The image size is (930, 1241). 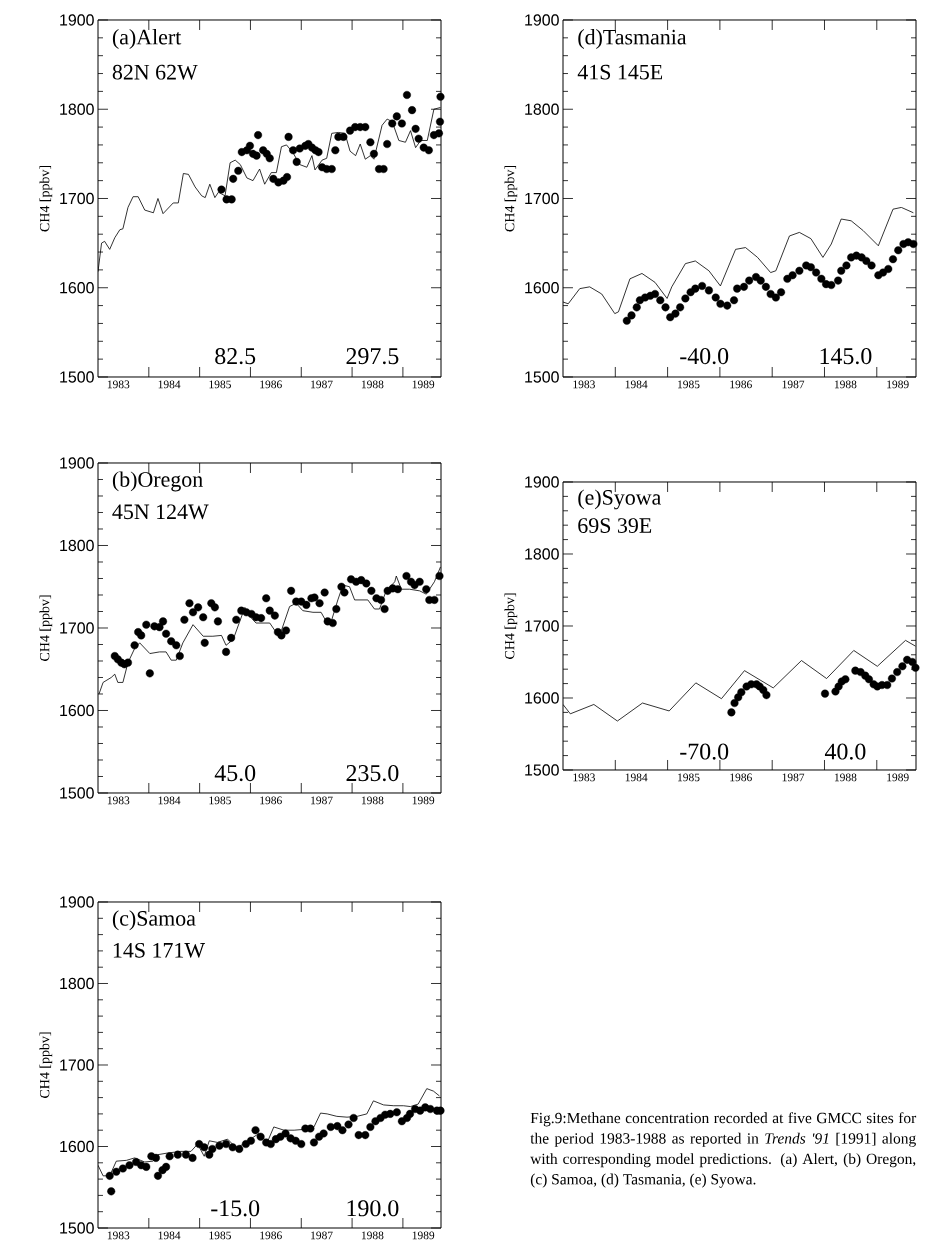 What do you see at coordinates (372, 773) in the screenshot?
I see `annotation: 235.0` at bounding box center [372, 773].